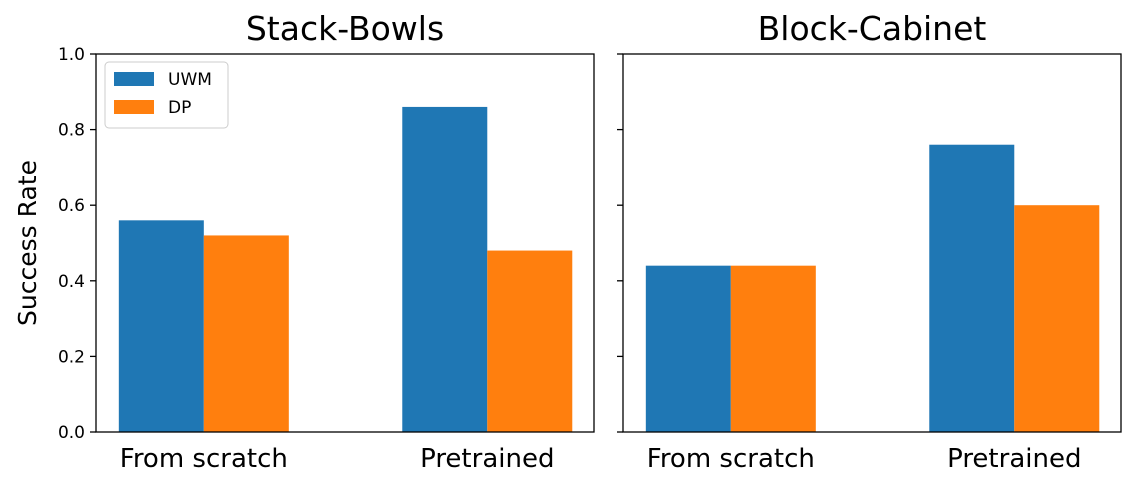 The width and height of the screenshot is (1137, 489). What do you see at coordinates (71, 433) in the screenshot?
I see `y-tick-label: 0.0` at bounding box center [71, 433].